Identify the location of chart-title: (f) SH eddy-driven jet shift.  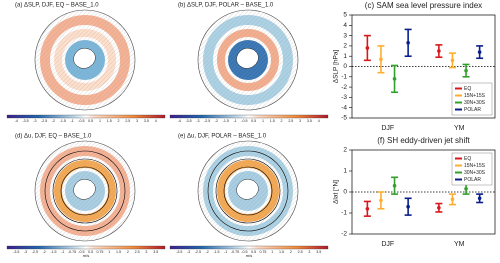
(423, 140).